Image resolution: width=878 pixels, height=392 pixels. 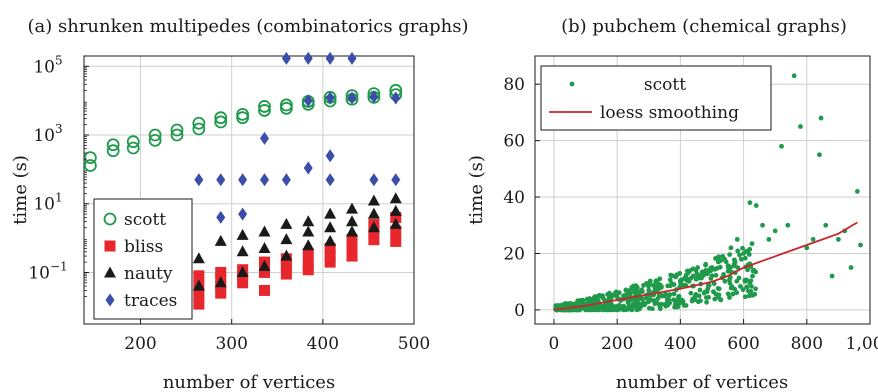 I want to click on y-tick-label: 0, so click(x=519, y=311).